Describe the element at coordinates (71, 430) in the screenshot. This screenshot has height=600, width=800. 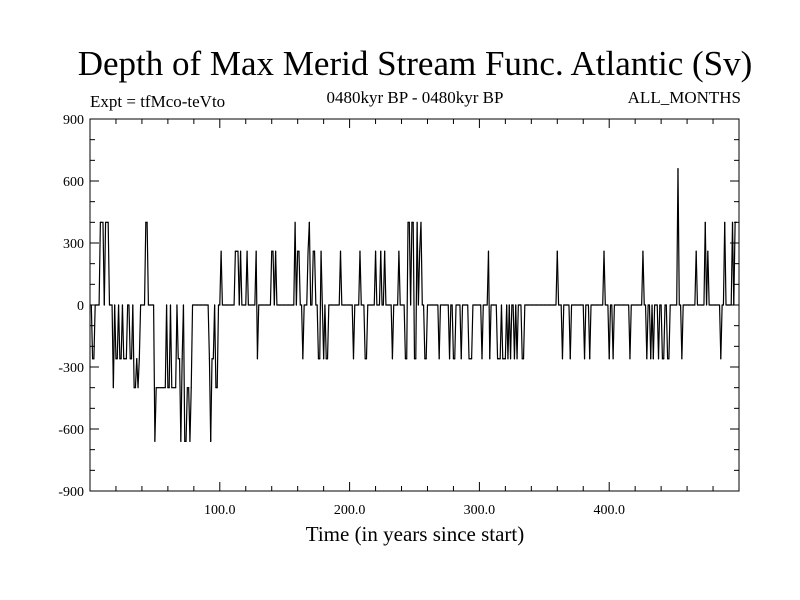
I see `y-tick-label: -600` at that location.